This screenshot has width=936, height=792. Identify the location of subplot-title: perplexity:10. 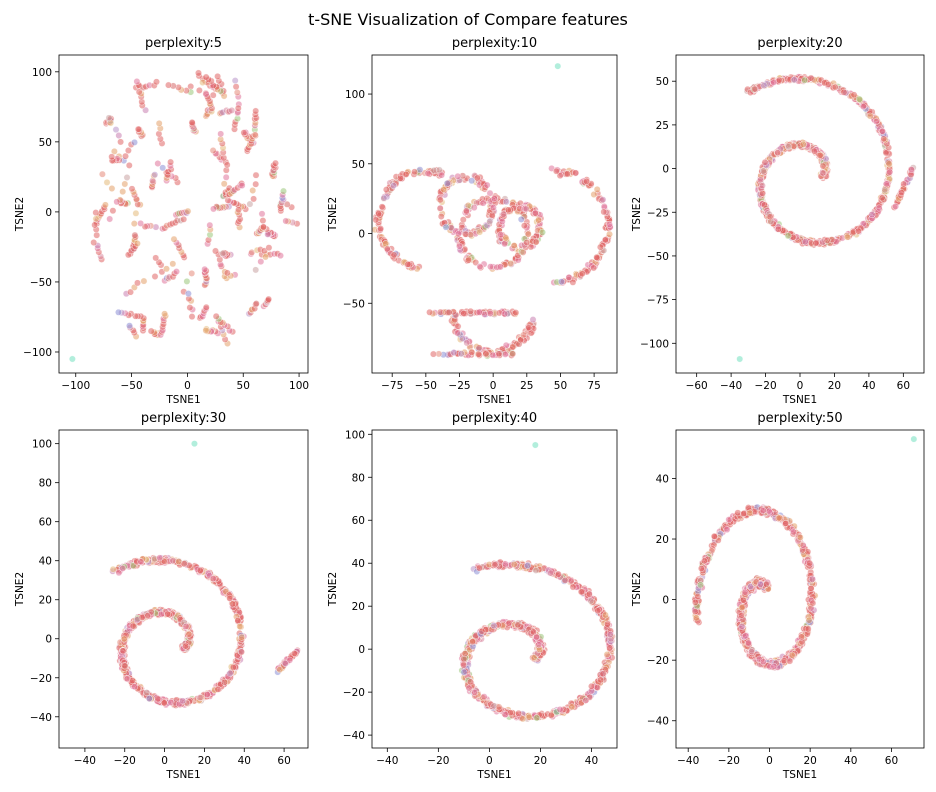
(494, 43).